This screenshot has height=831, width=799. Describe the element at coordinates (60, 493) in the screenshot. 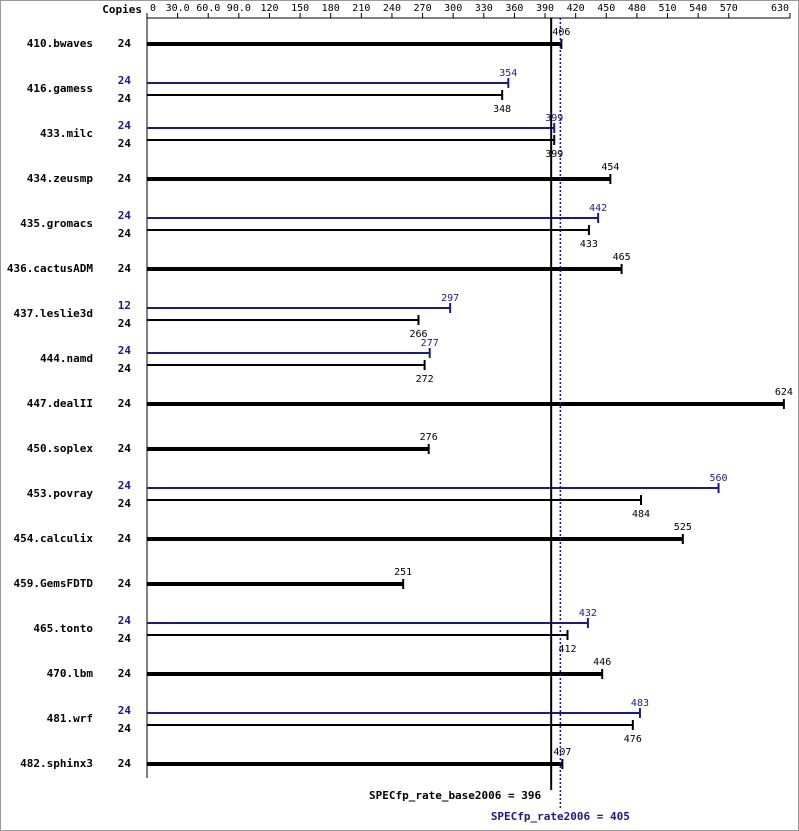

I see `category-label: 453.povray` at that location.